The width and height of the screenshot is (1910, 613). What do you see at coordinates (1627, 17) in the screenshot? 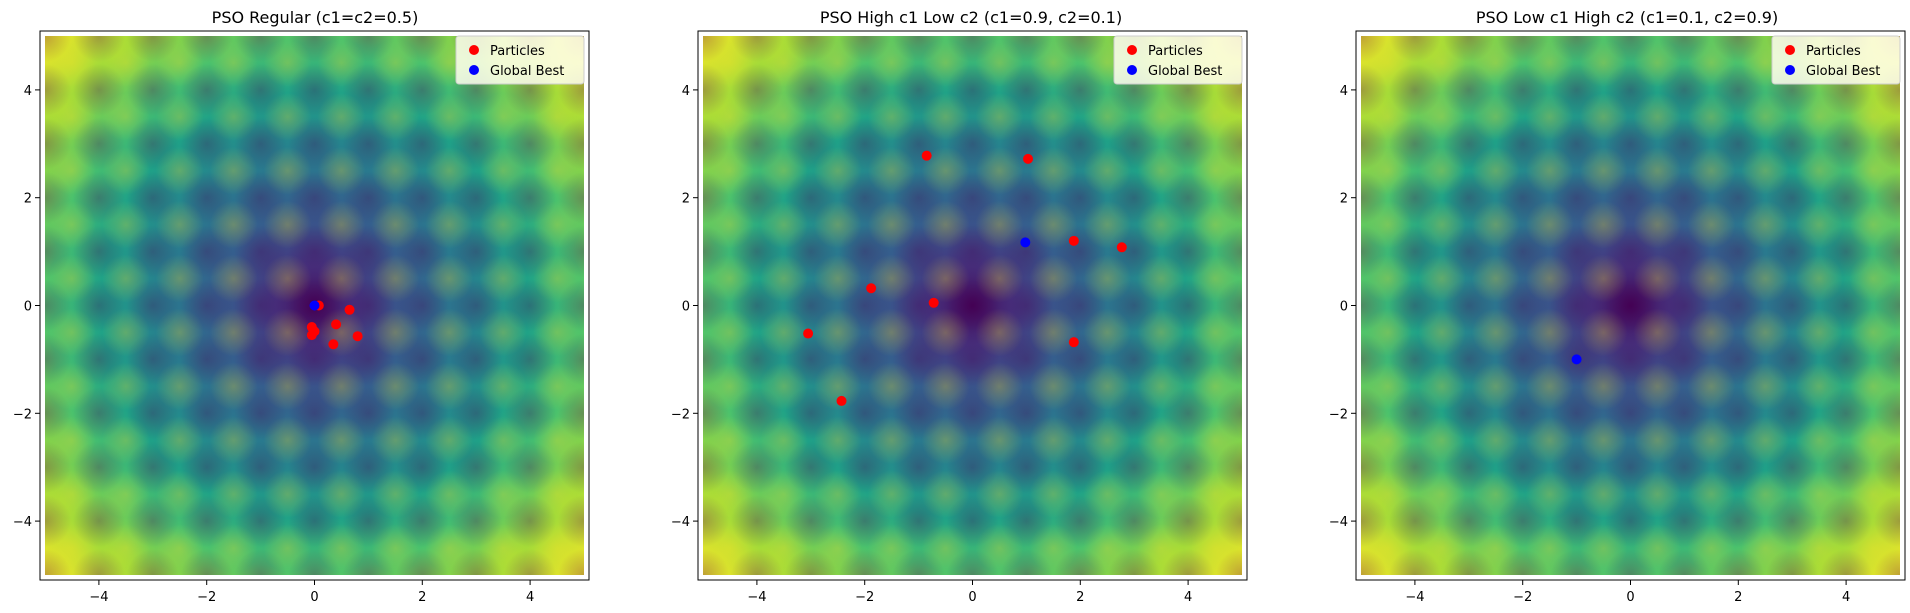
I see `subplot-title: PSO Low c1 High c2 (c1=0.1, c2=0.9)` at bounding box center [1627, 17].